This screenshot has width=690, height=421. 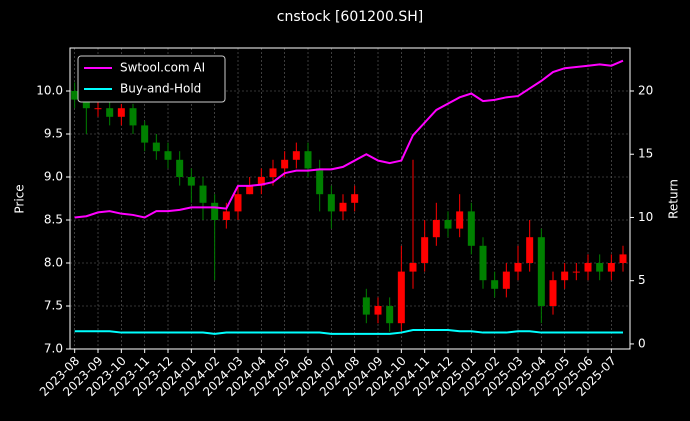 What do you see at coordinates (645, 91) in the screenshot?
I see `y2-tick-label: 20` at bounding box center [645, 91].